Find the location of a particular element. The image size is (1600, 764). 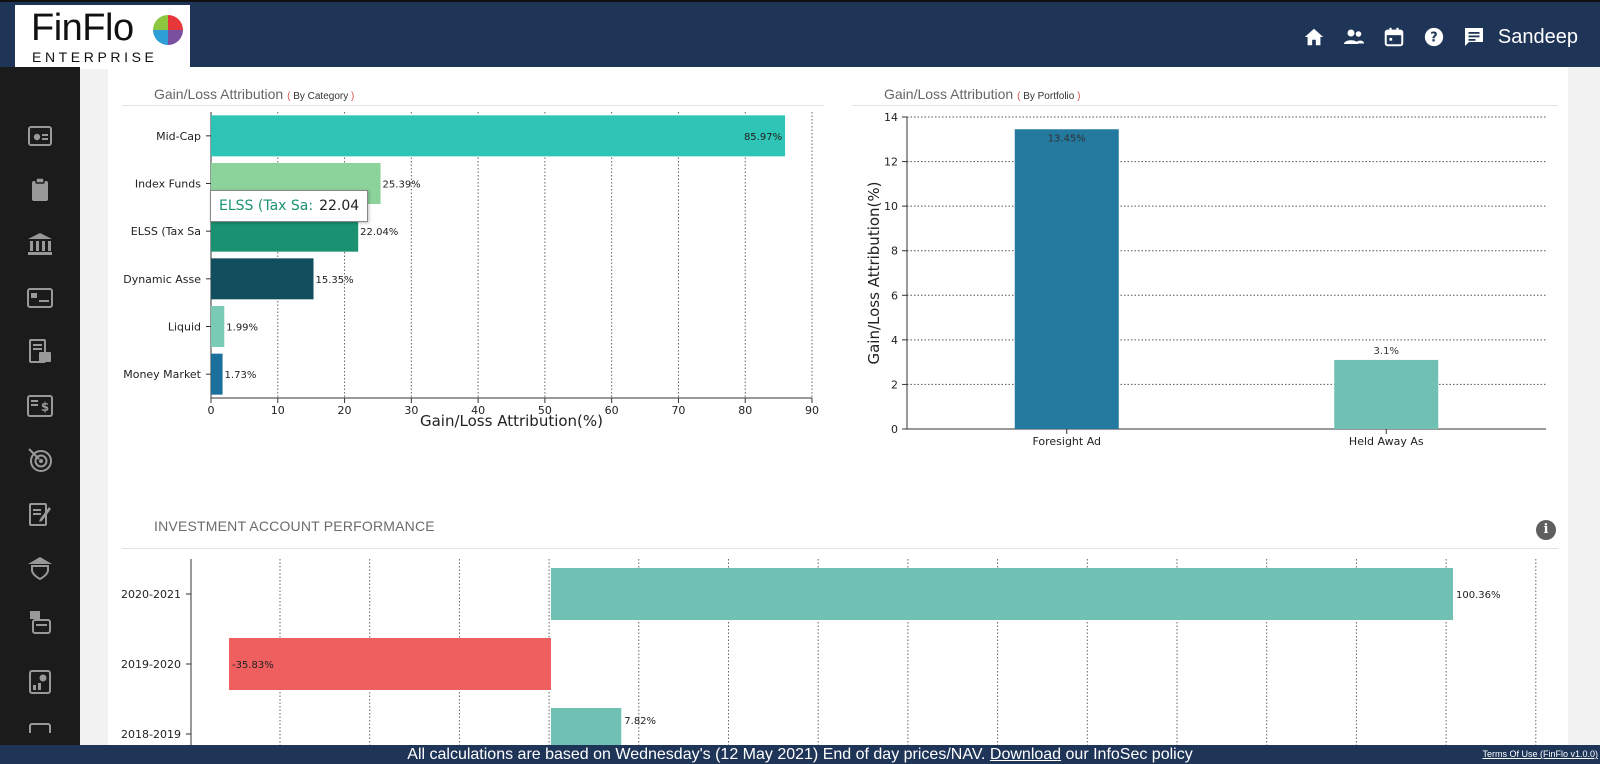

portfolio-qualifier: By Portfolio is located at coordinates (1049, 96).